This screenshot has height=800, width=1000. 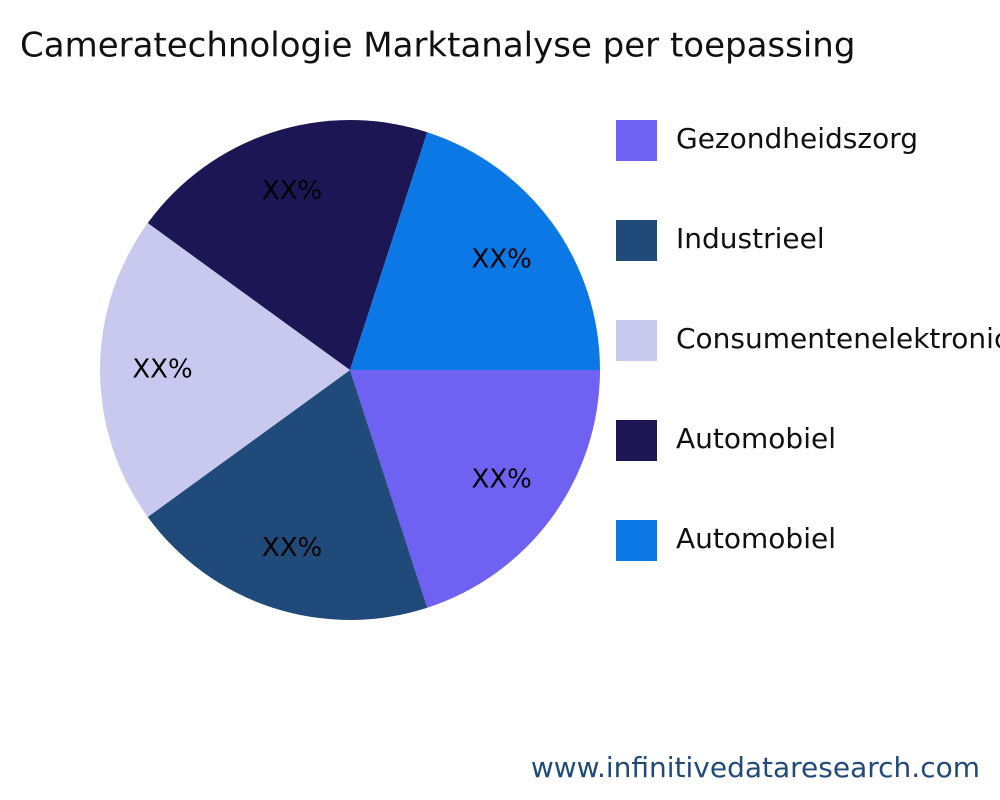 What do you see at coordinates (838, 338) in the screenshot?
I see `legend-label: Consumentenelektronica` at bounding box center [838, 338].